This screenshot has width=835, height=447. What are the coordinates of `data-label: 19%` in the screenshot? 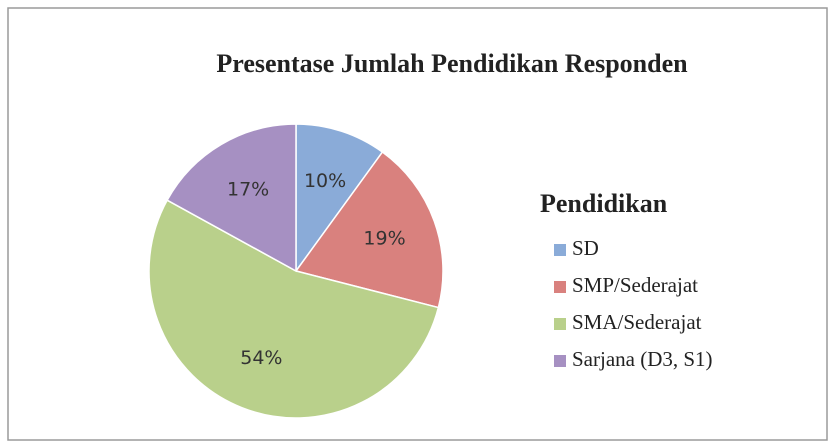 It's located at (384, 239).